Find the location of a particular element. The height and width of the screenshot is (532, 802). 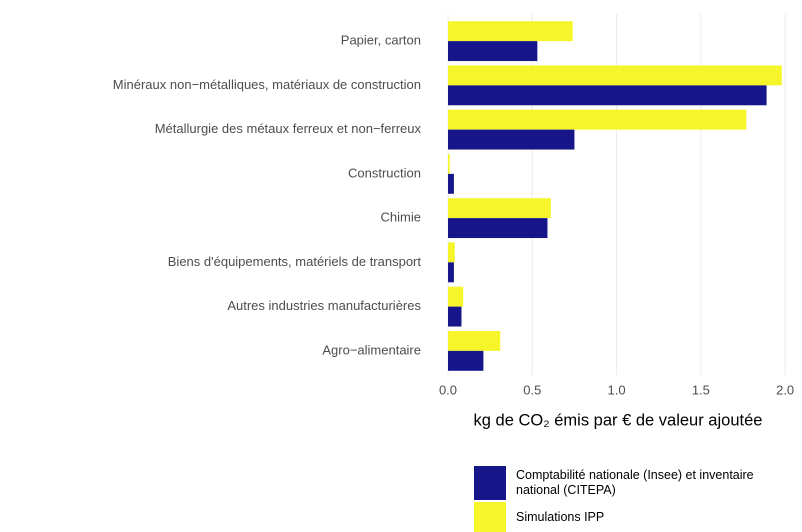

x-axis-title: kg de CO₂ émis par € de valeur ajoutée is located at coordinates (618, 420).